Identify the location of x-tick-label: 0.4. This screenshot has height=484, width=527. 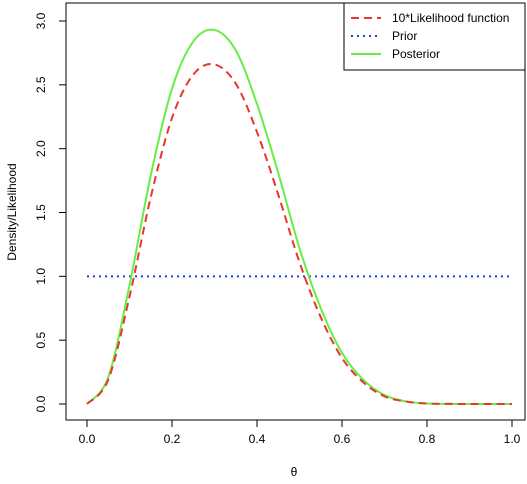
(257, 439).